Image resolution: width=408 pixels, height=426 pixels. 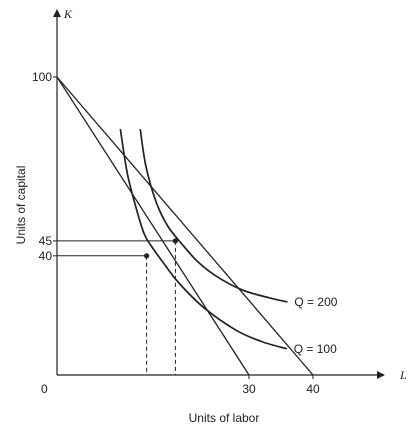 What do you see at coordinates (21, 205) in the screenshot?
I see `y-axis-title: Units of capital` at bounding box center [21, 205].